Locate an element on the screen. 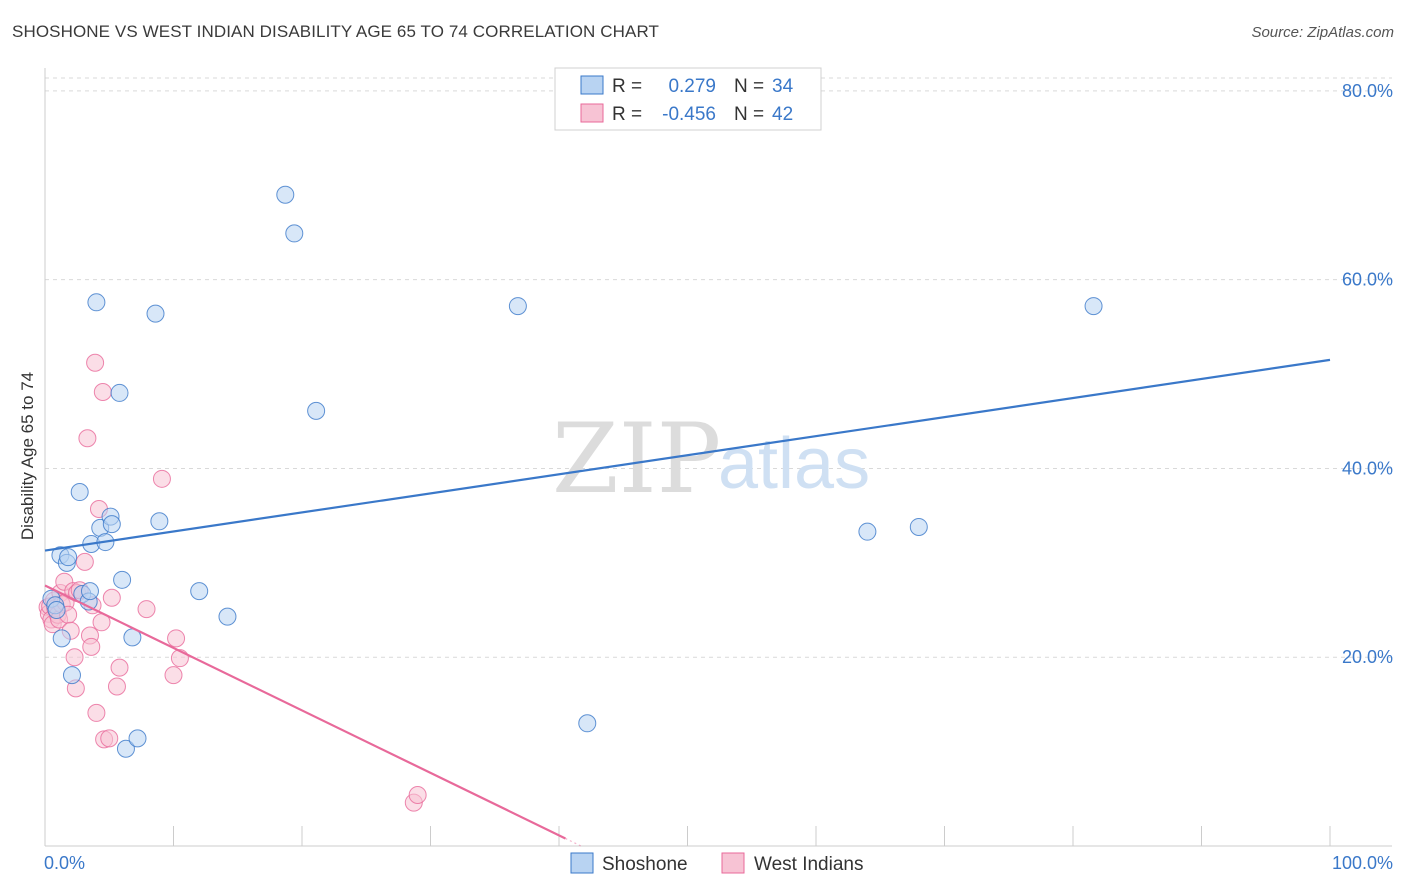  legend-n-value-1: 34 is located at coordinates (783, 86).